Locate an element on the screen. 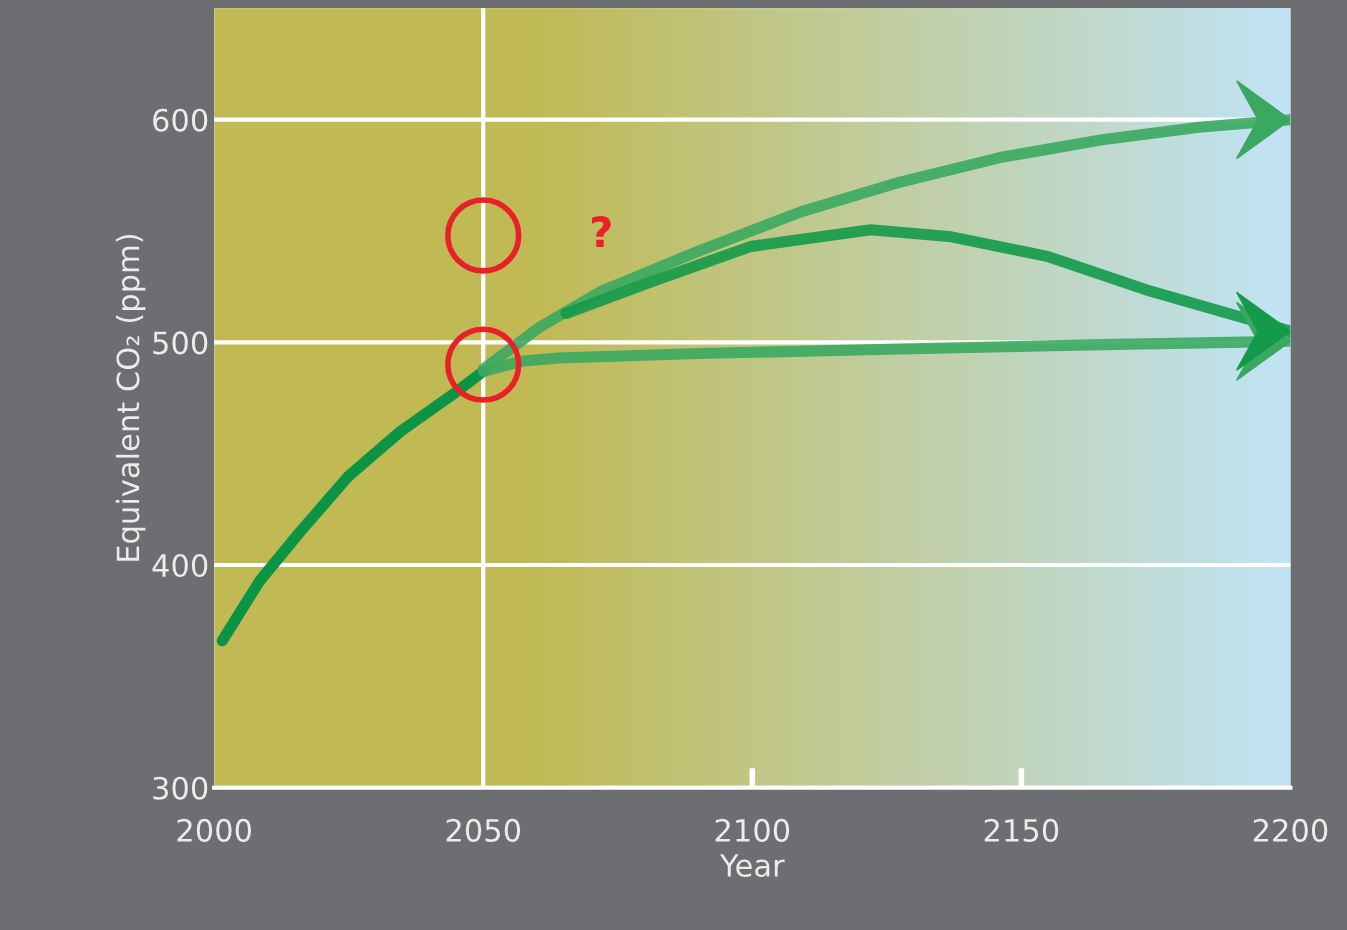 The height and width of the screenshot is (930, 1347). y-tick-label: 400 is located at coordinates (180, 565).